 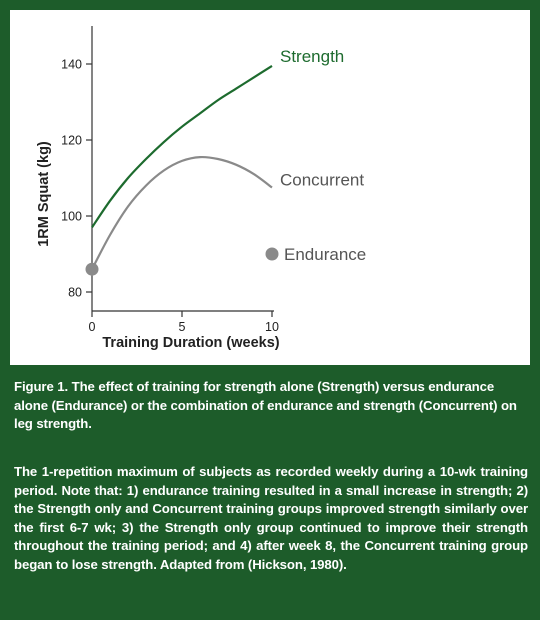 What do you see at coordinates (325, 254) in the screenshot?
I see `endurance-label: Endurance` at bounding box center [325, 254].